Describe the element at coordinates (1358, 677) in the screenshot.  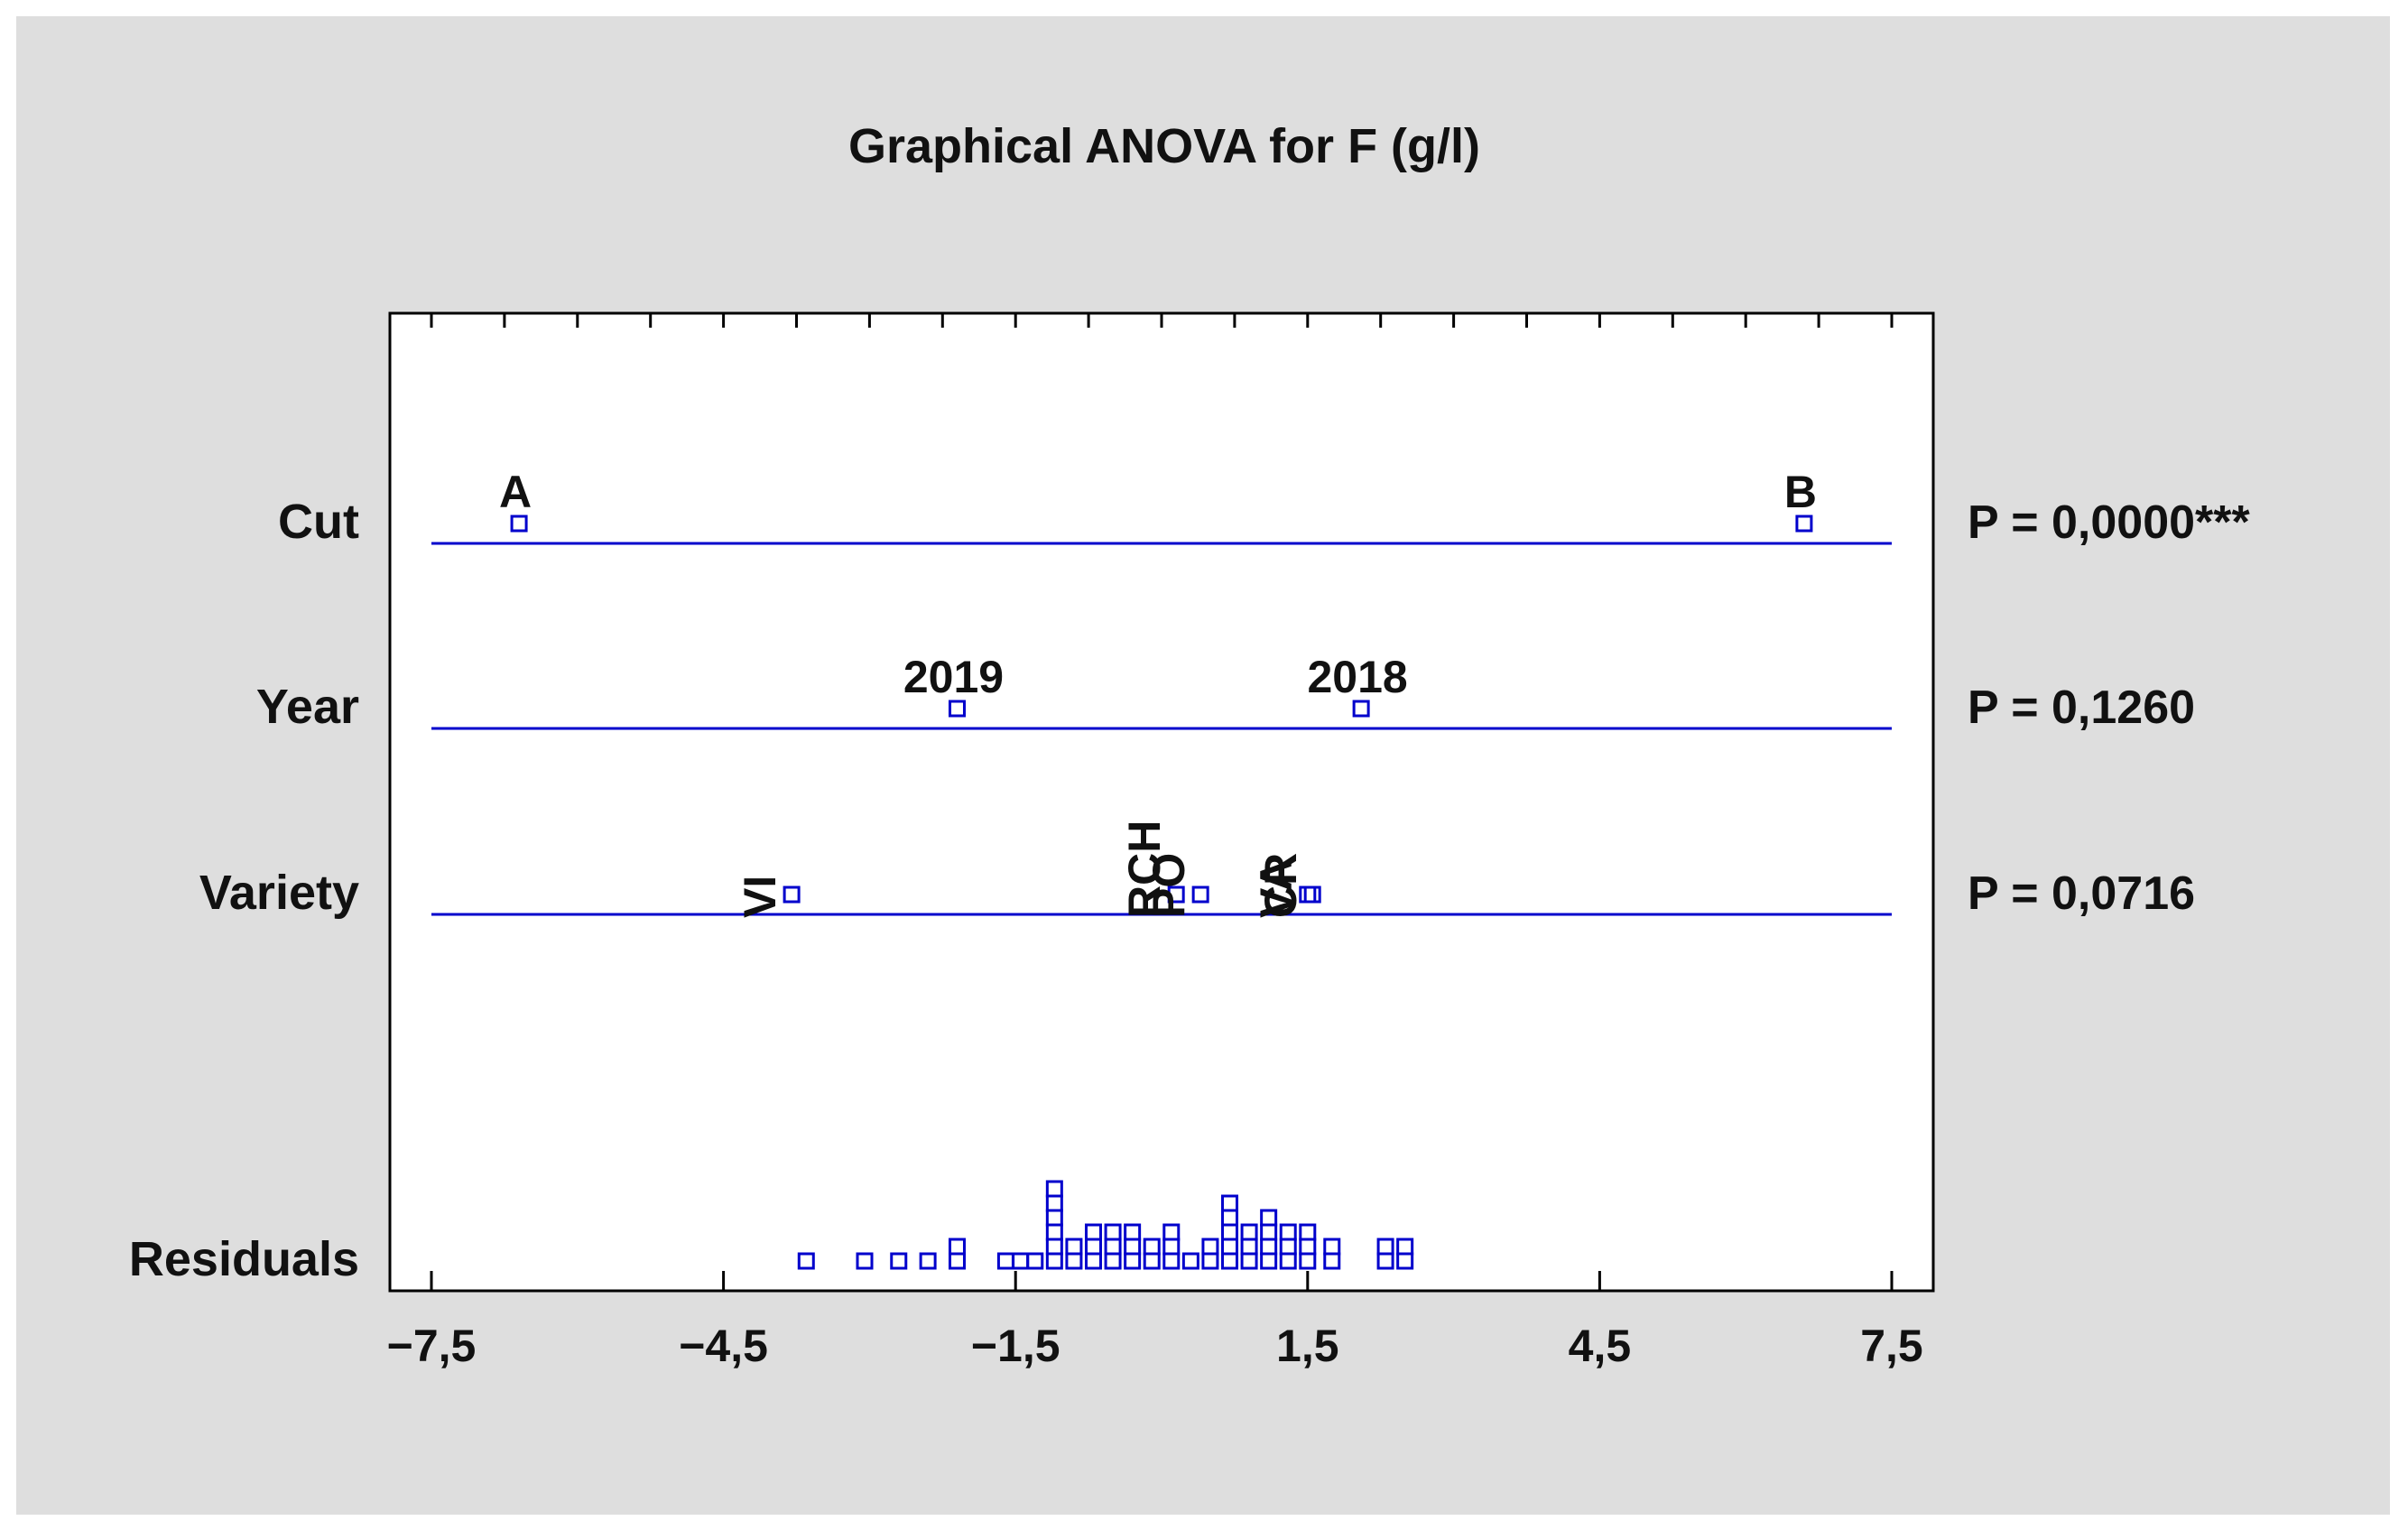
I see `point-label: 2018` at that location.